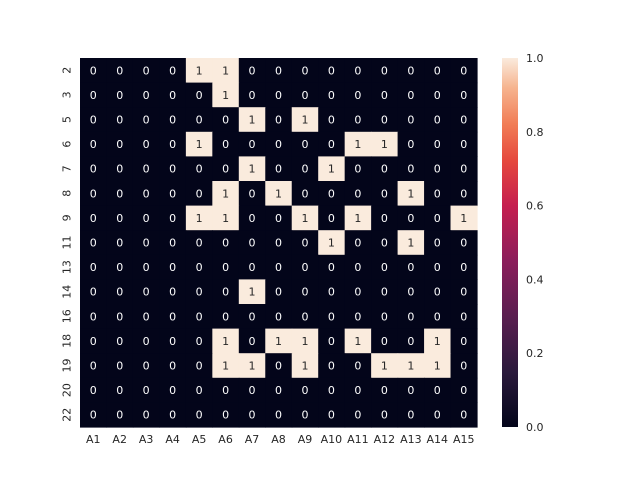 This screenshot has height=480, width=640. Describe the element at coordinates (523, 243) in the screenshot. I see `colorbar: 0.0 0.2 0.4 0.6 0.8 1.0` at that location.